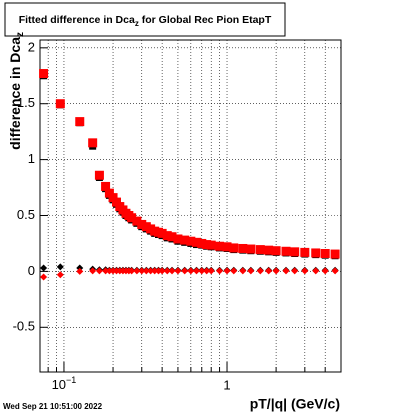  I want to click on y-tick-label: 1.5, so click(26, 102).